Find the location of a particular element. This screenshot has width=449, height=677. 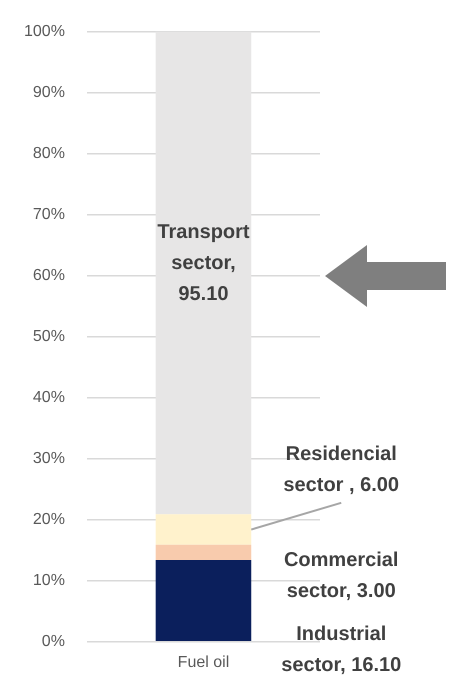

y-tick-label: 30% is located at coordinates (48, 459).